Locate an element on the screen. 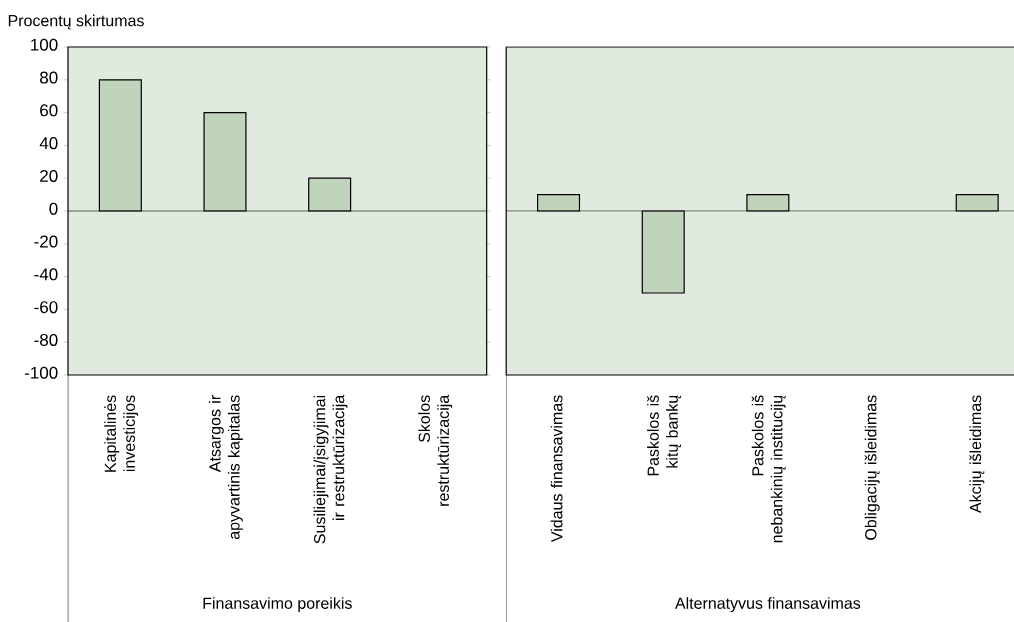  y-tick-label: 100 is located at coordinates (44, 44).